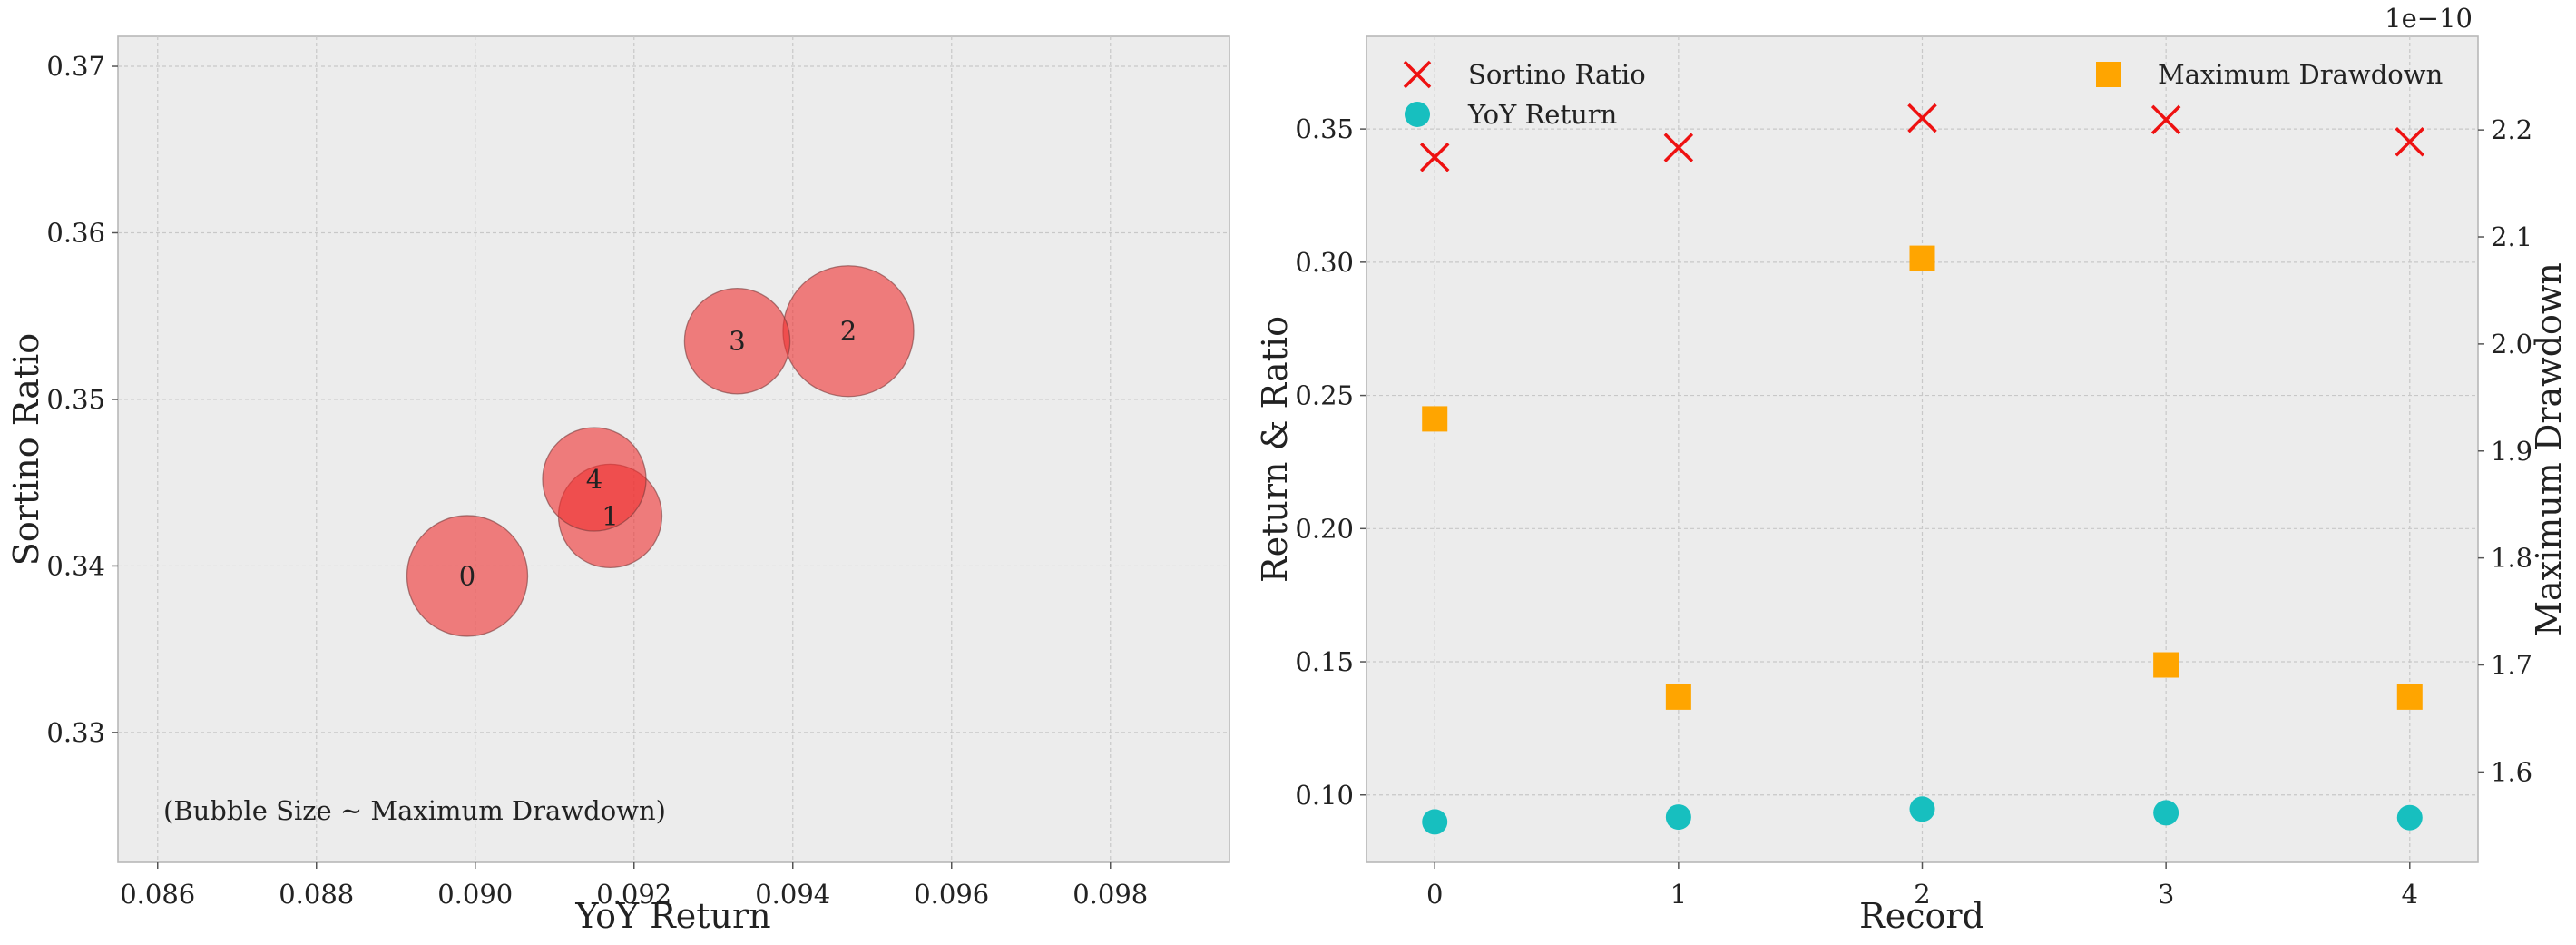 This screenshot has height=945, width=2576. I want to click on record-y2-ticks: 1.6 1.7 1.8 1.9 2.0 2.1 2.2, so click(2505, 451).